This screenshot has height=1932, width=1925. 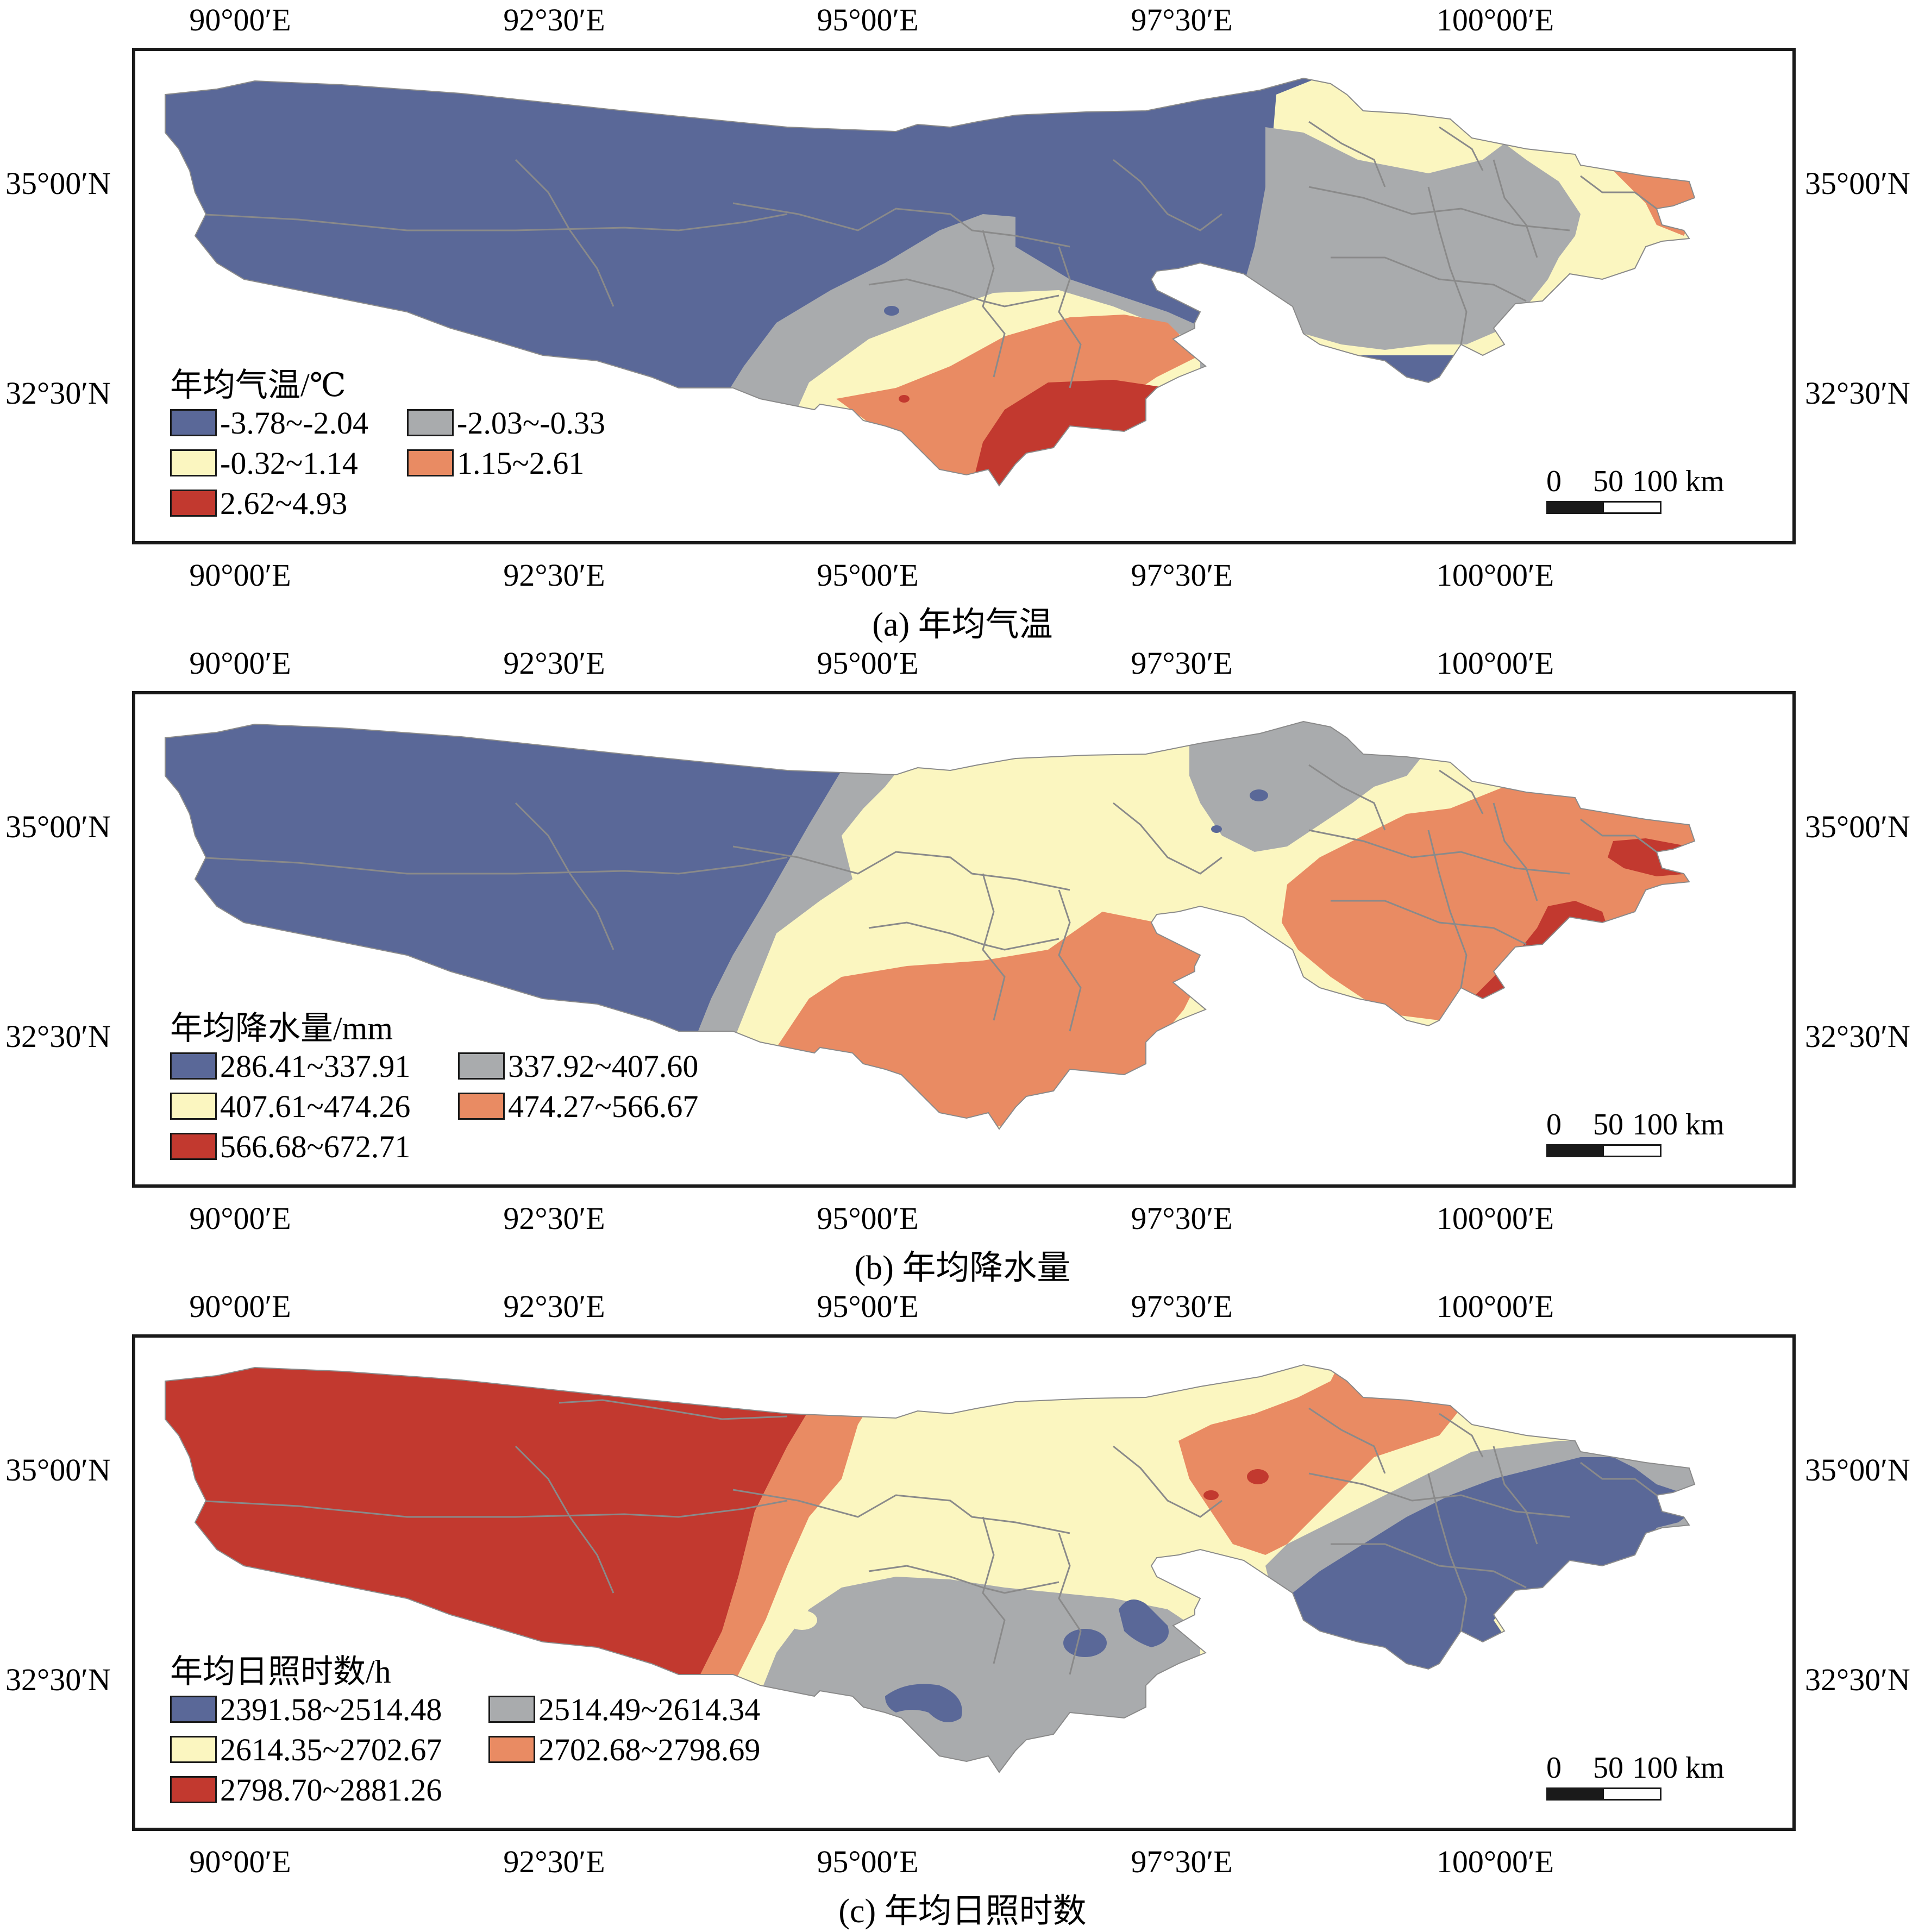 I want to click on legend-item: 566.68~672.71, so click(x=290, y=1146).